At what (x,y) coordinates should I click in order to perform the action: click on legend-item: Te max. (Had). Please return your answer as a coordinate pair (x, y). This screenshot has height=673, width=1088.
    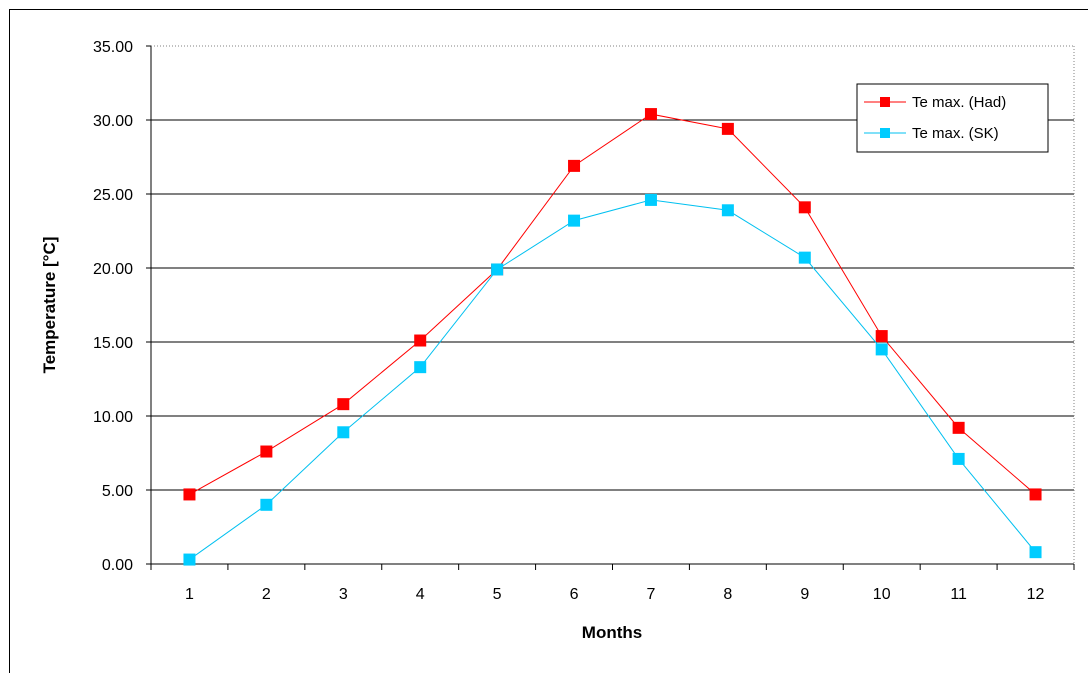
    Looking at the image, I should click on (935, 102).